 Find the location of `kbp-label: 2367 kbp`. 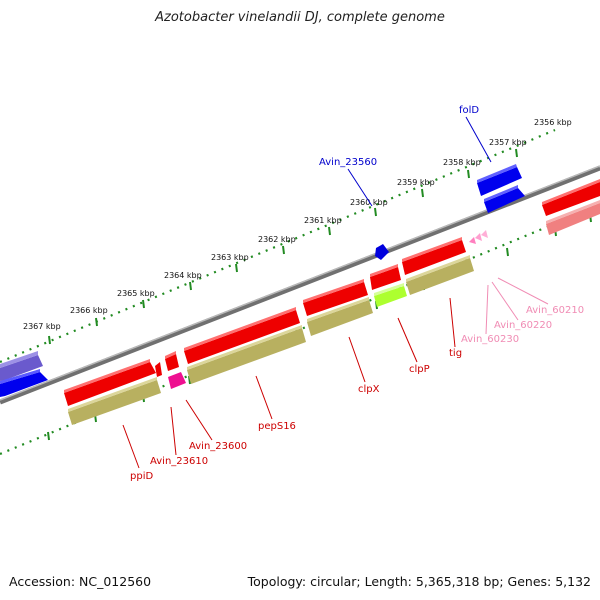

kbp-label: 2367 kbp is located at coordinates (42, 326).